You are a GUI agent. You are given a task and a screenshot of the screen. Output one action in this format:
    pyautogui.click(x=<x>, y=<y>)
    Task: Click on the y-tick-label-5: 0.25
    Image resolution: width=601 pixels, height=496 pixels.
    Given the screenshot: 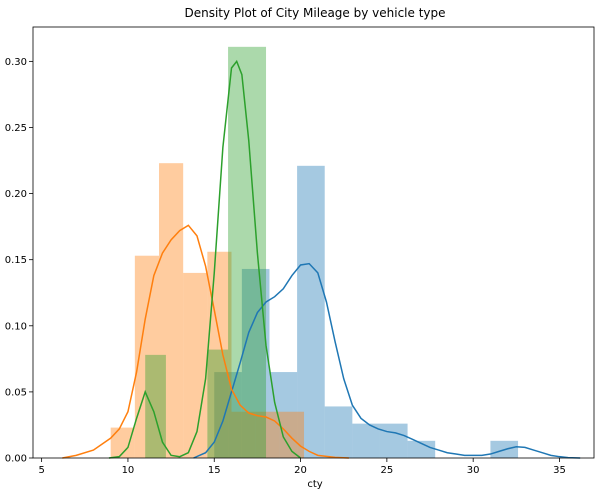 What is the action you would take?
    pyautogui.click(x=16, y=128)
    